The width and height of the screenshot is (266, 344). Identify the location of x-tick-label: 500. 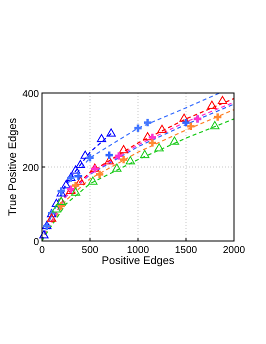
(90, 250).